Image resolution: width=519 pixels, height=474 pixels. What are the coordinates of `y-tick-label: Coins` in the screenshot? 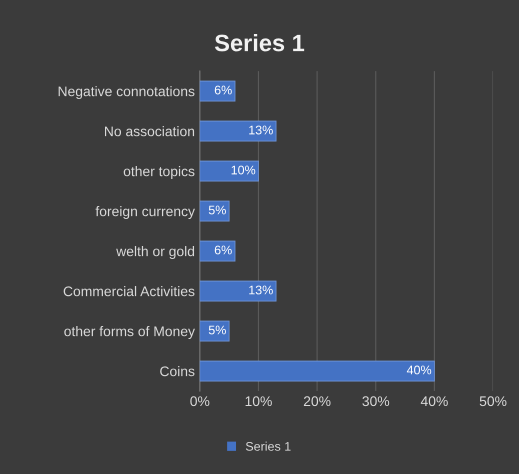 It's located at (177, 371).